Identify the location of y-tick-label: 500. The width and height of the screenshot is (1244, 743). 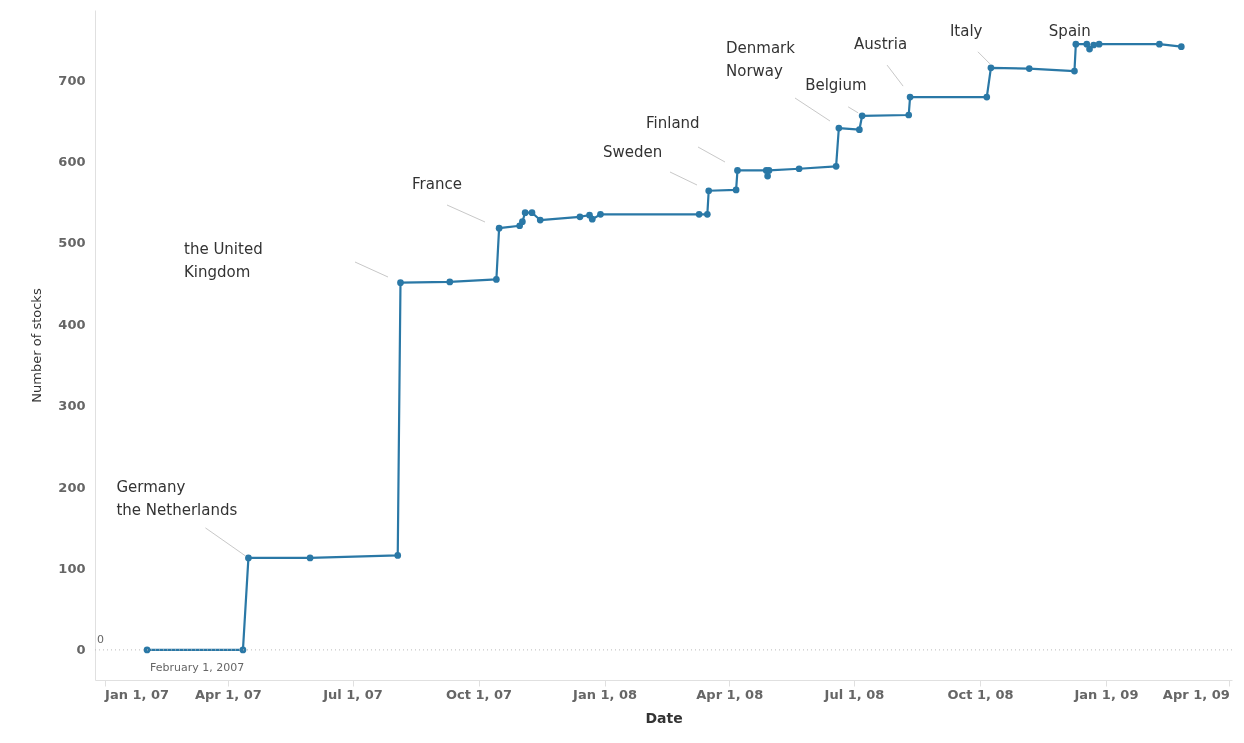
(72, 243).